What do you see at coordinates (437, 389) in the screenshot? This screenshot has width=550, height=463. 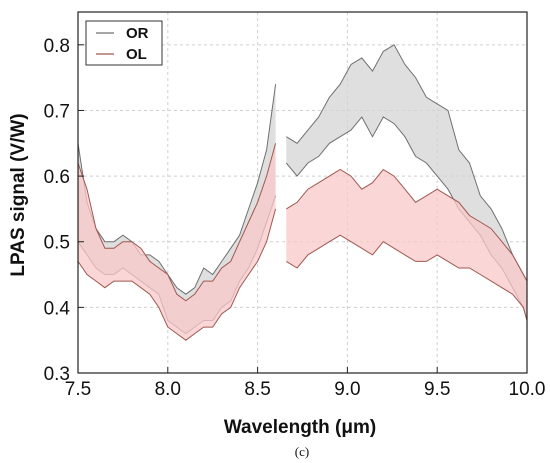 I see `x-tick-label: 9.5` at bounding box center [437, 389].